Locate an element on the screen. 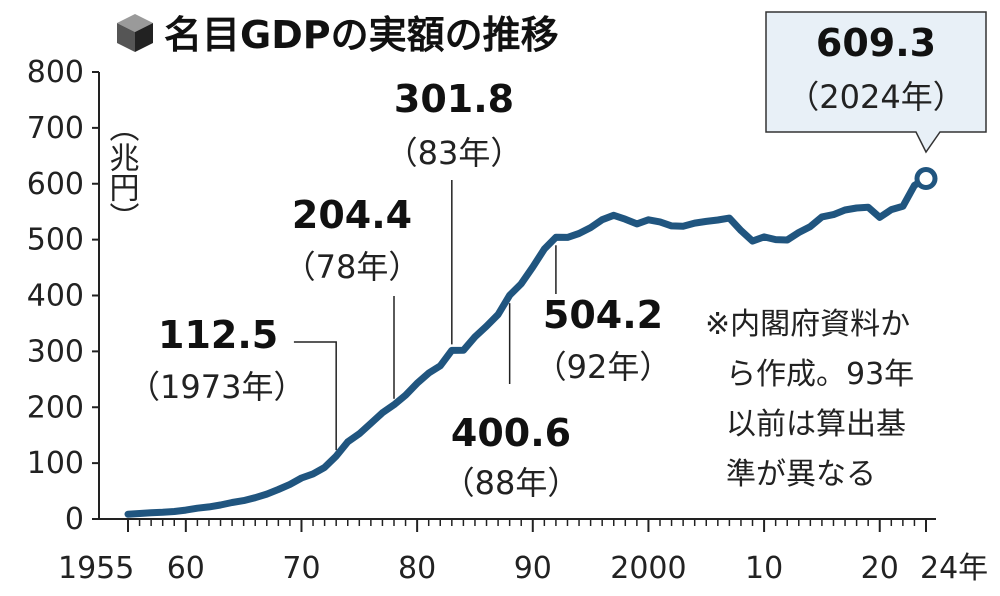 This screenshot has height=596, width=1000. x-tick-label: 60 is located at coordinates (186, 568).